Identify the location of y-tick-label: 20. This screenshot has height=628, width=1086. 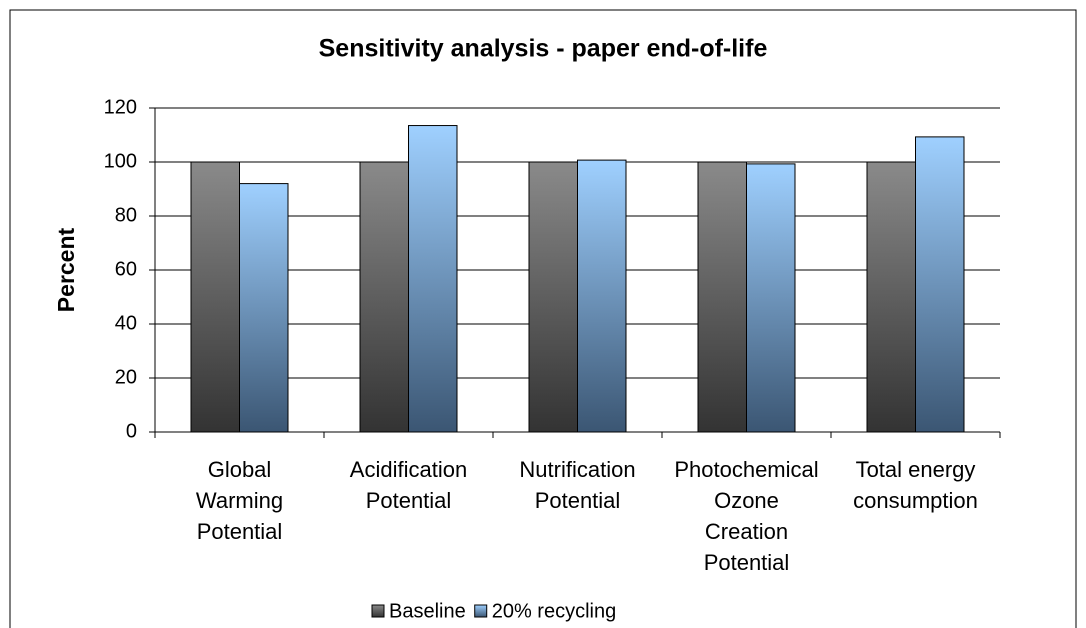
(126, 377).